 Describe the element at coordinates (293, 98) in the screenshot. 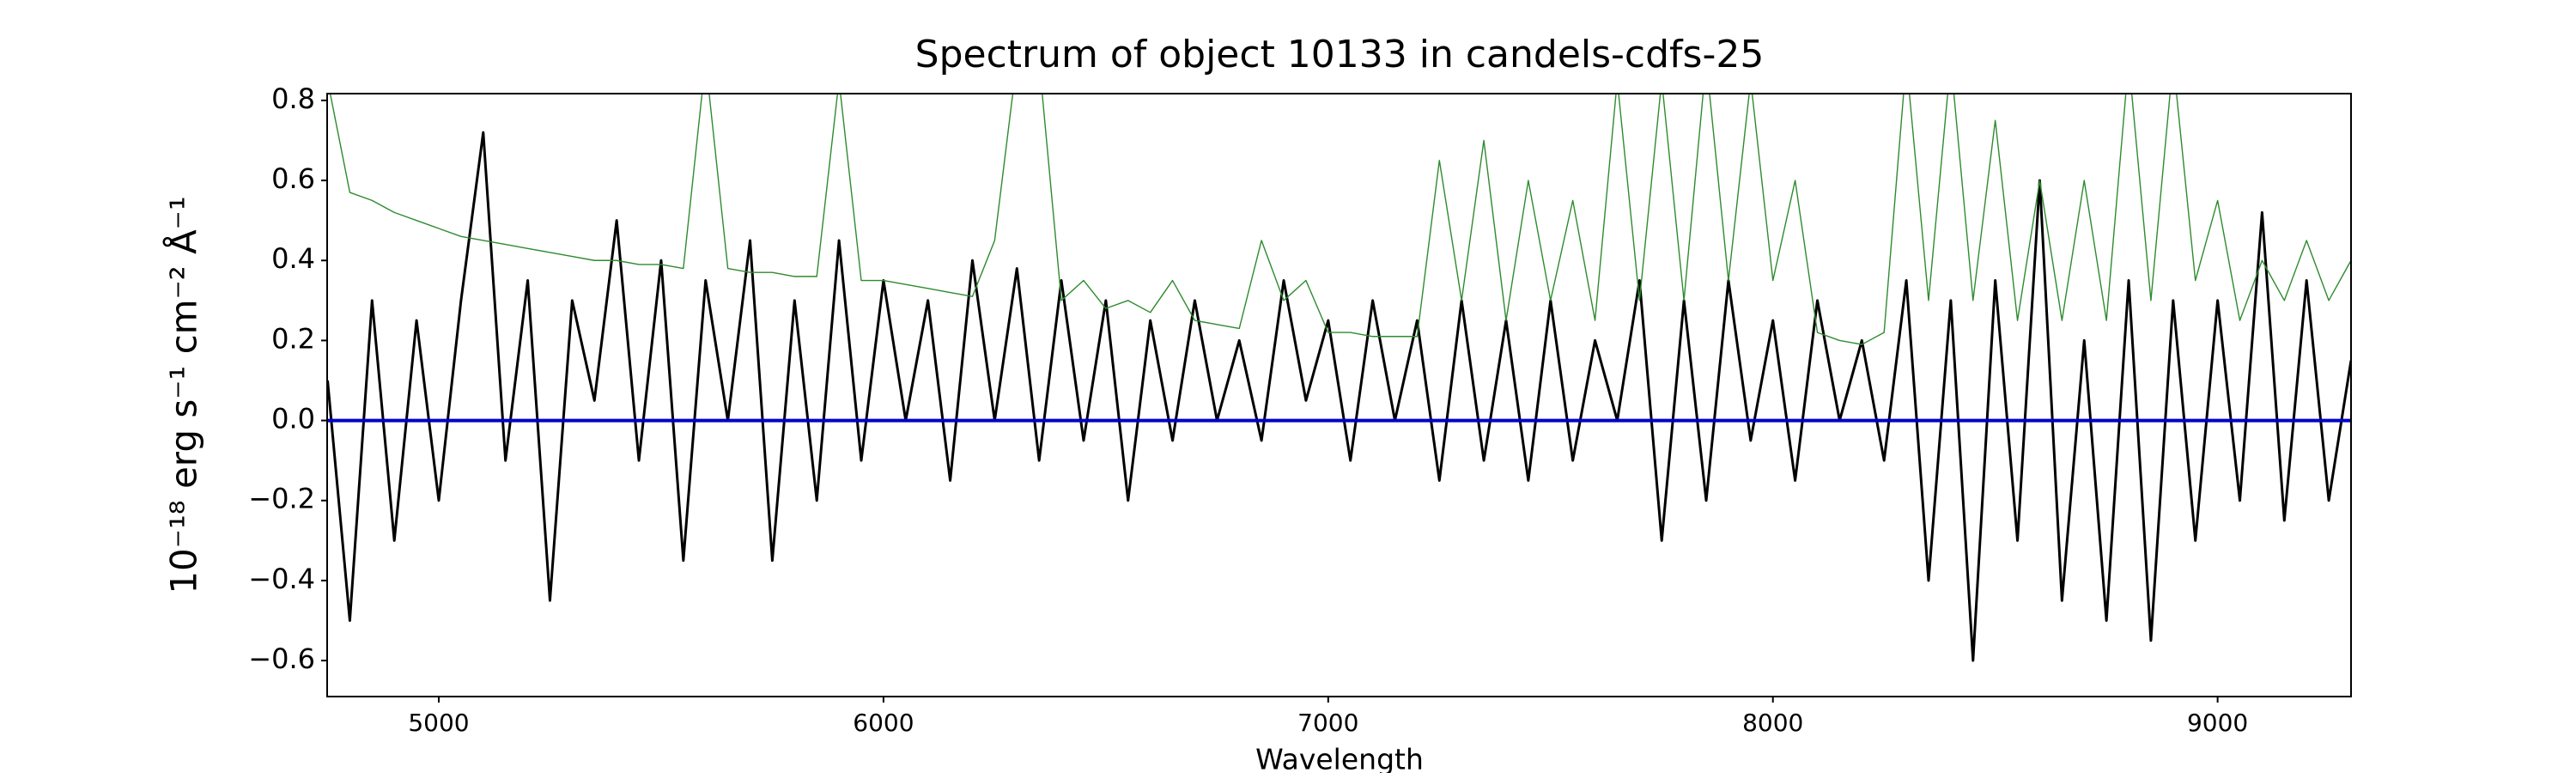

I see `y-tick-label: 0.8` at that location.